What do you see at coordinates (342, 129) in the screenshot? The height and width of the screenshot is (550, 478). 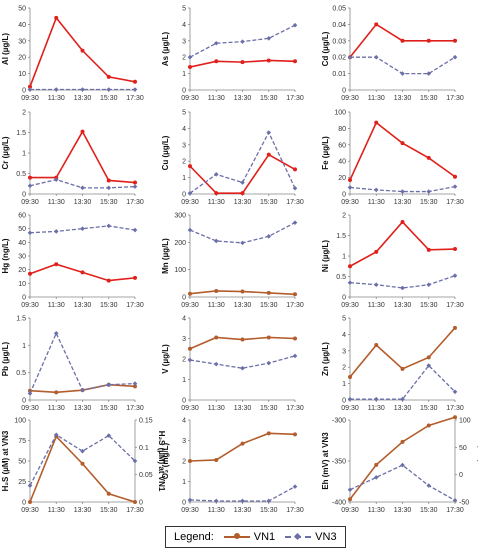 I see `y-tick-label: 80` at bounding box center [342, 129].